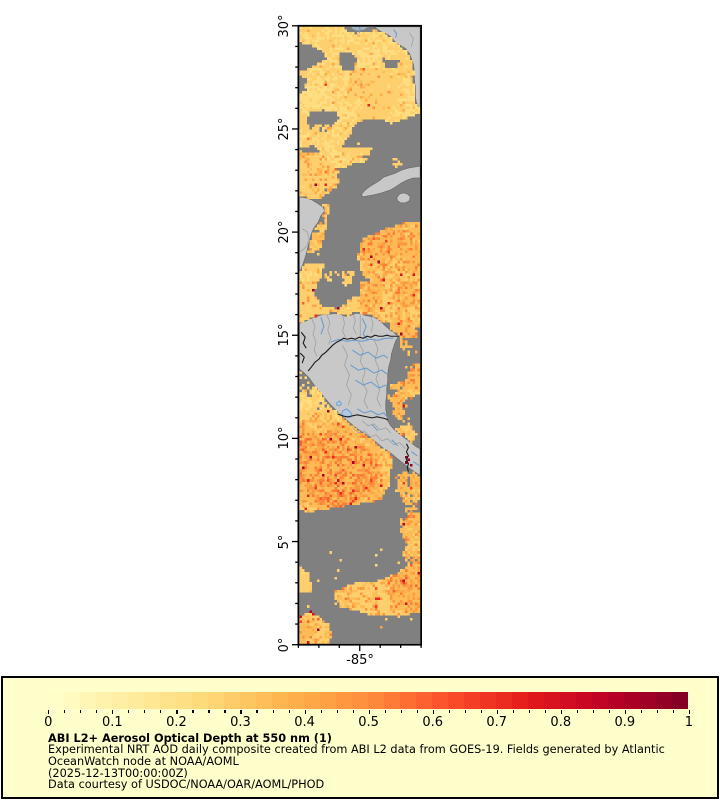  What do you see at coordinates (240, 722) in the screenshot?
I see `colorbar-label-3: 0.3` at bounding box center [240, 722].